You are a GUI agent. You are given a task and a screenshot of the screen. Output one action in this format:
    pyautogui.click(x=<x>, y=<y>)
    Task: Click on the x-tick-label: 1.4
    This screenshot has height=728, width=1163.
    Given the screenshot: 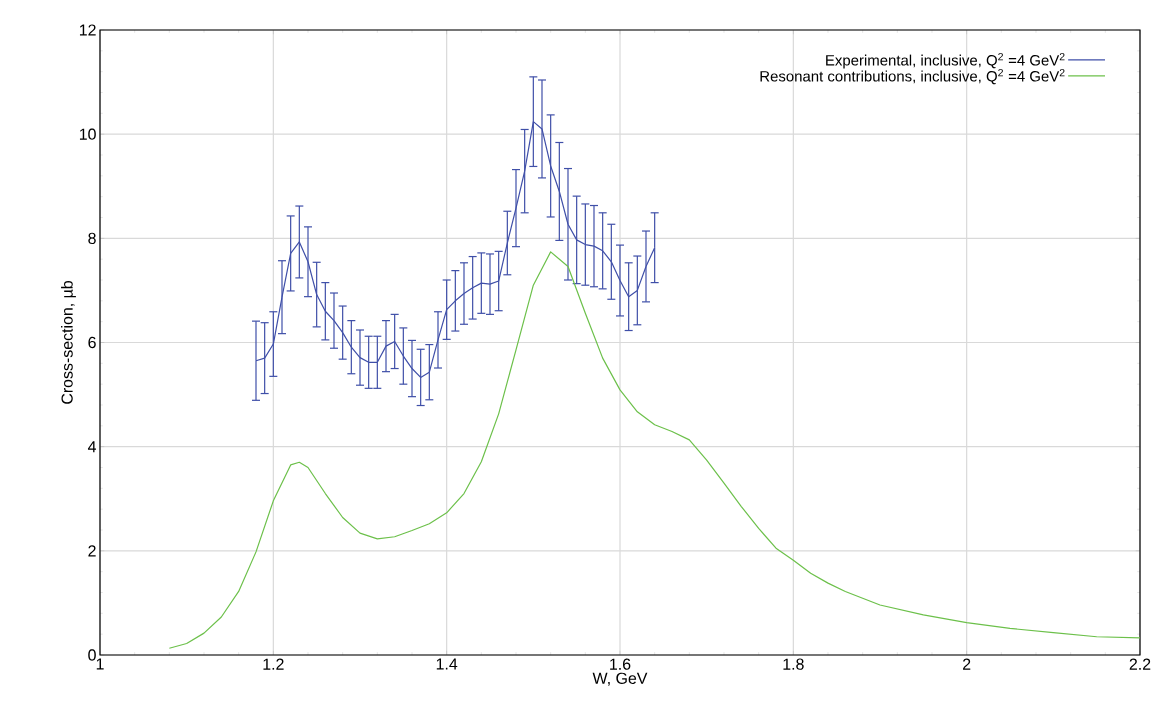 What is the action you would take?
    pyautogui.click(x=447, y=664)
    